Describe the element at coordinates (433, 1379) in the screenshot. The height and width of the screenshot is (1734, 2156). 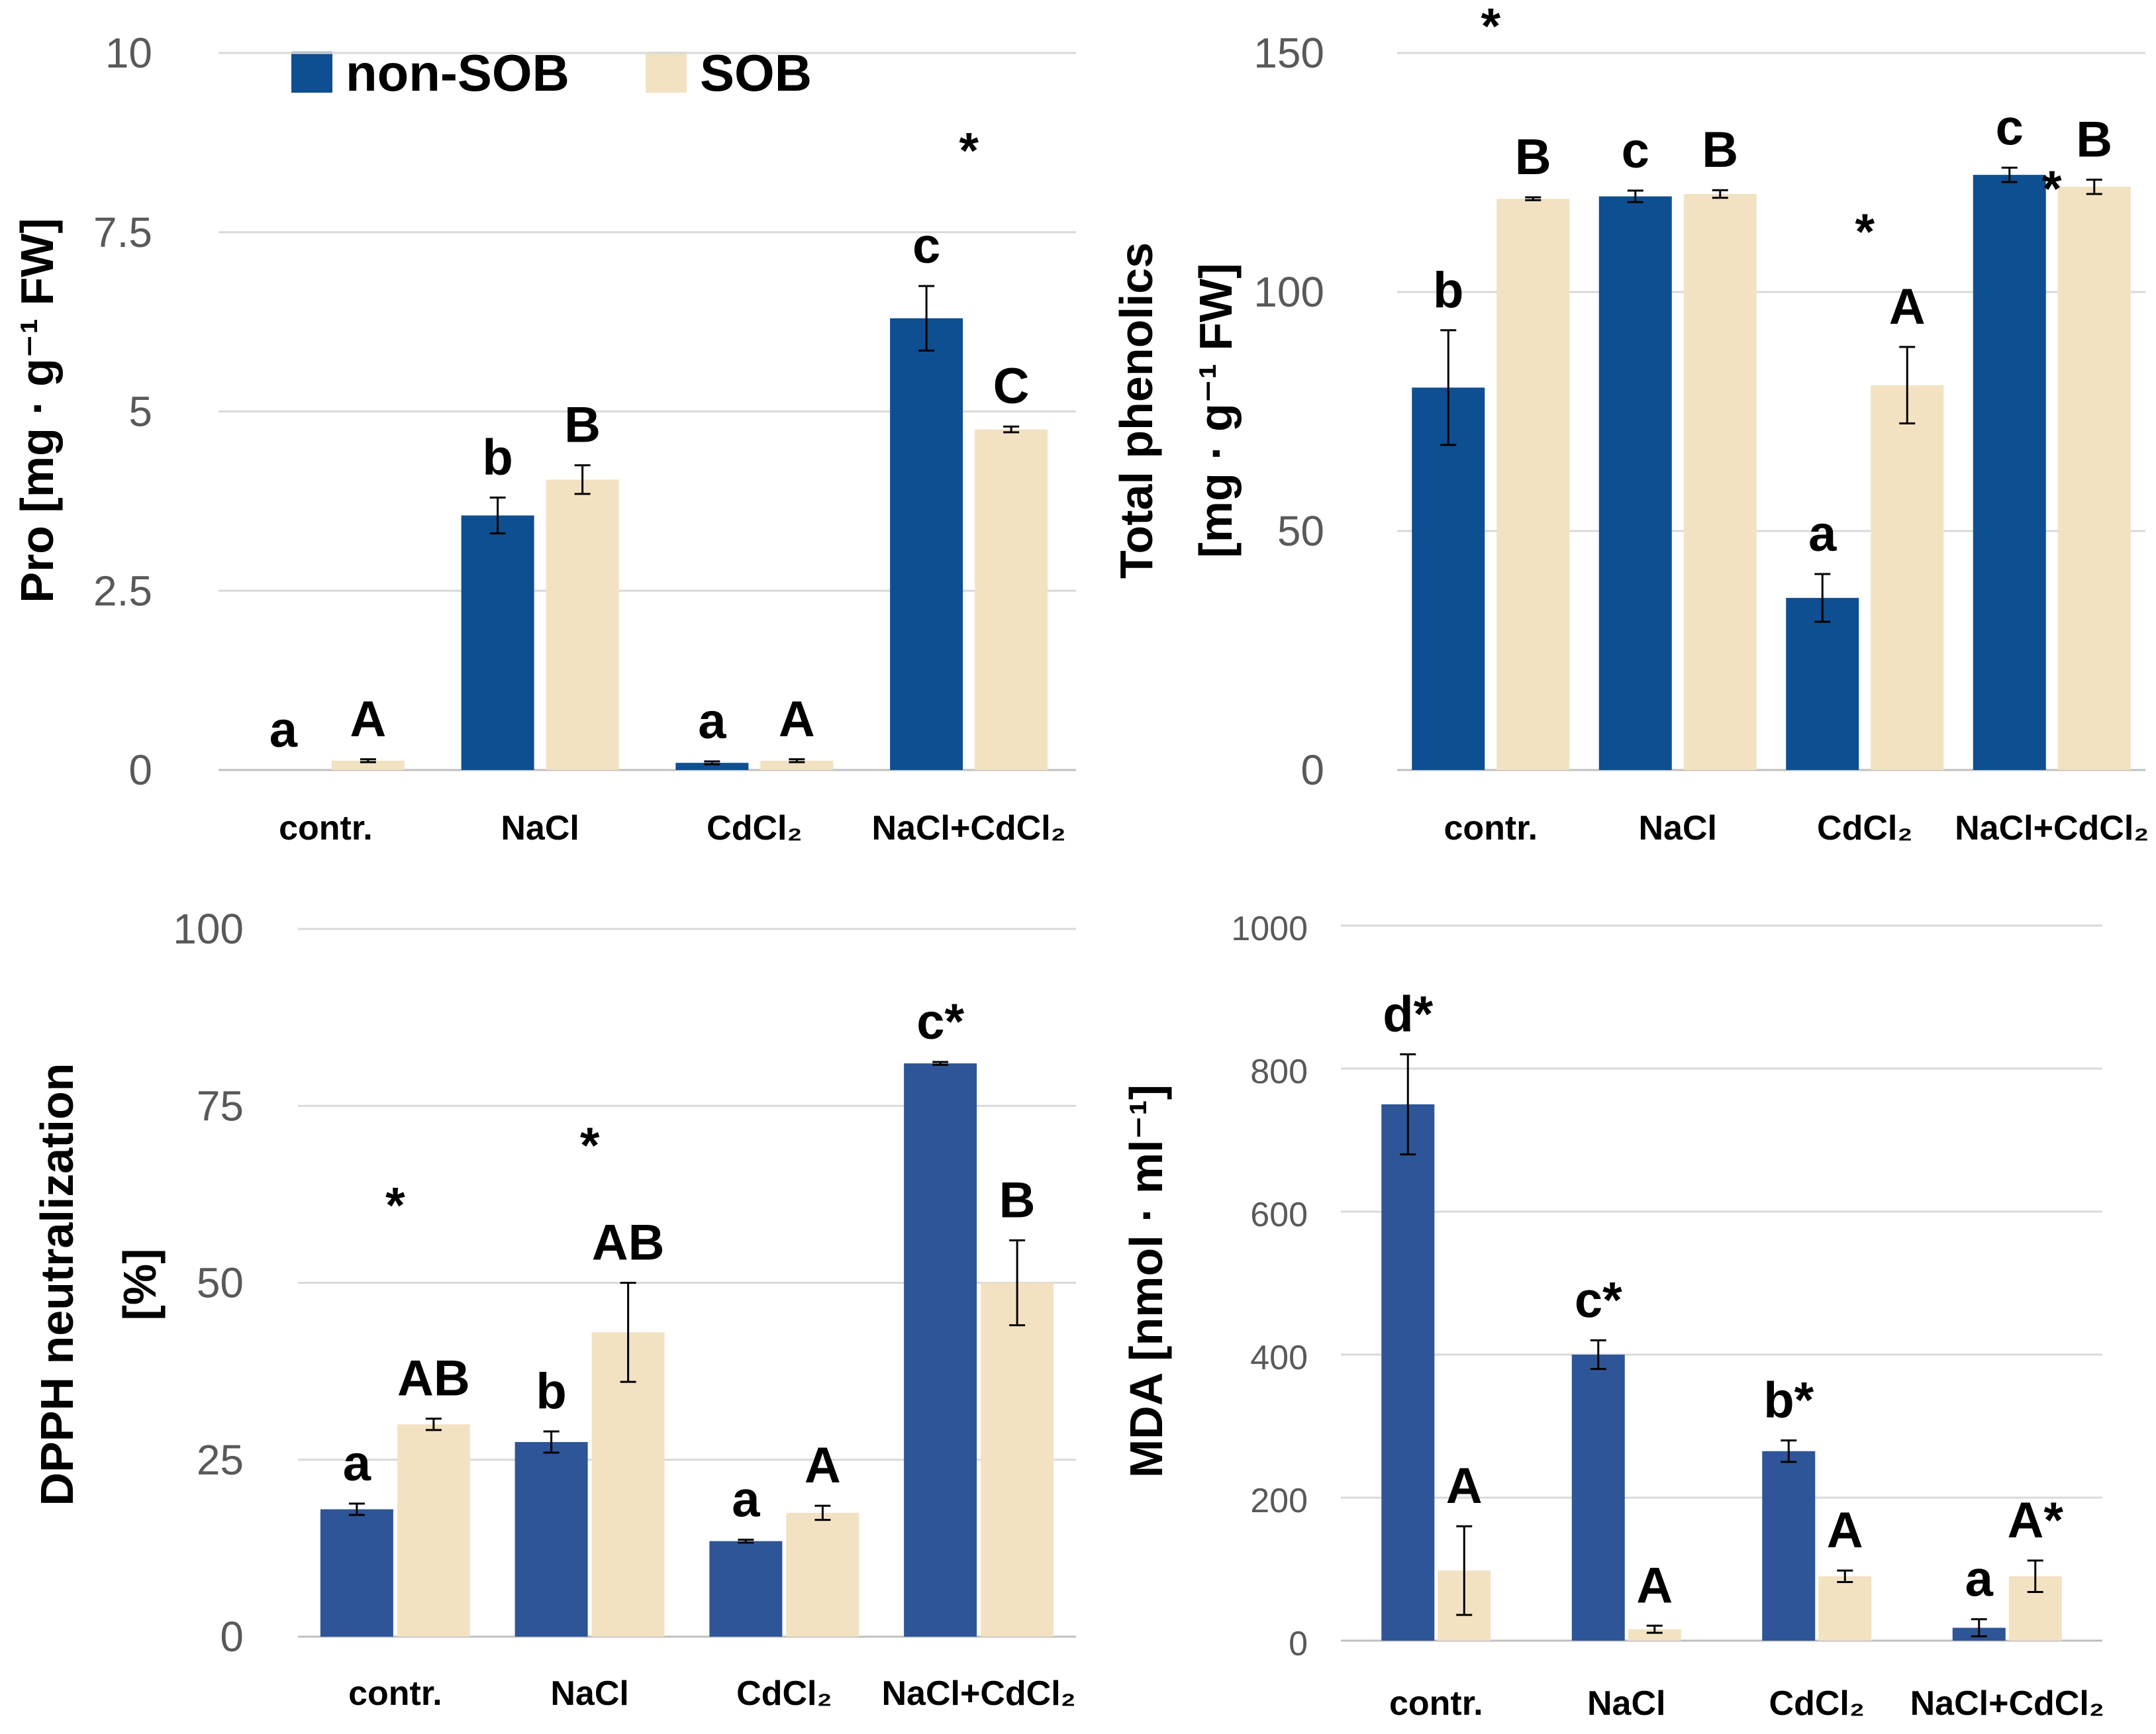
I see `significance-label: AB` at that location.